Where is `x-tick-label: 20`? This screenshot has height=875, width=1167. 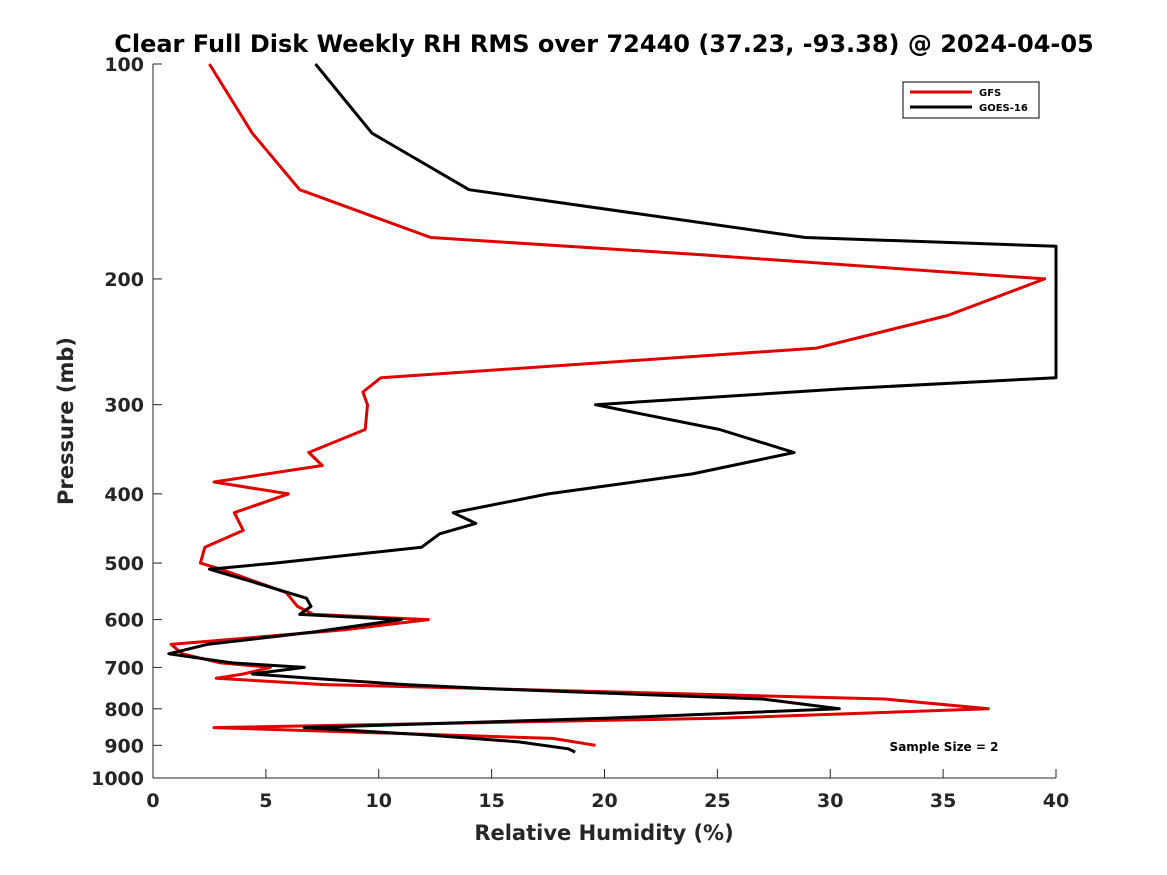
x-tick-label: 20 is located at coordinates (604, 801).